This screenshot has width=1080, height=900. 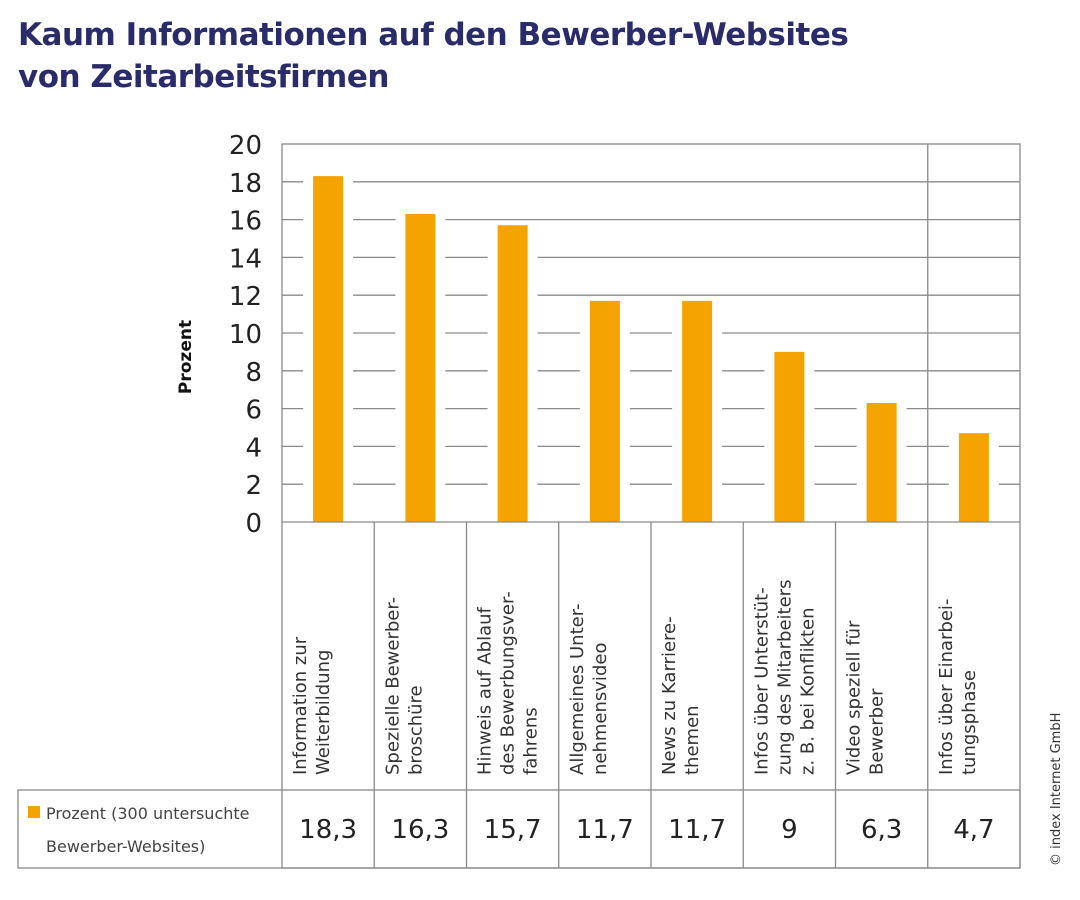 What do you see at coordinates (577, 689) in the screenshot?
I see `category-label: Allgemeines Unter-` at bounding box center [577, 689].